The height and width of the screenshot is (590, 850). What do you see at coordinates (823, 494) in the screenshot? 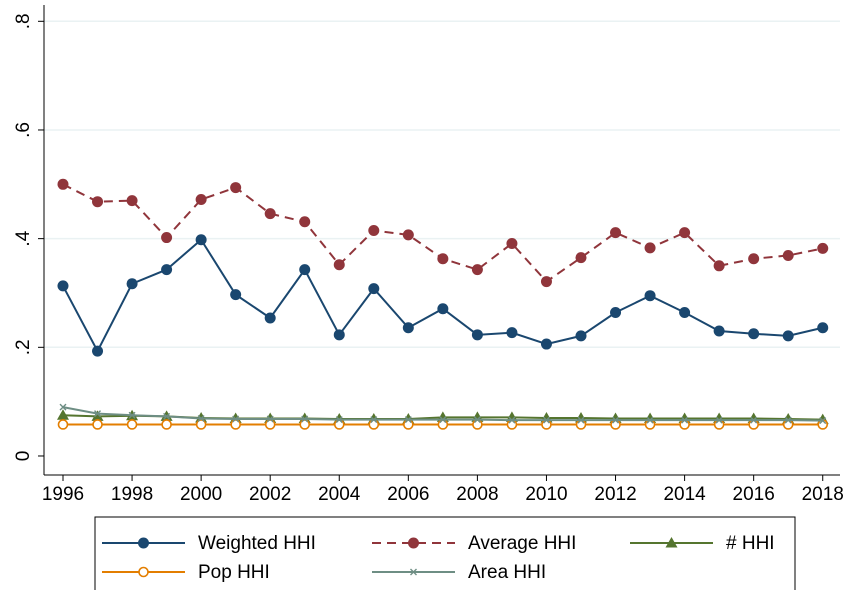
I see `x-tick-label: 2018` at bounding box center [823, 494].